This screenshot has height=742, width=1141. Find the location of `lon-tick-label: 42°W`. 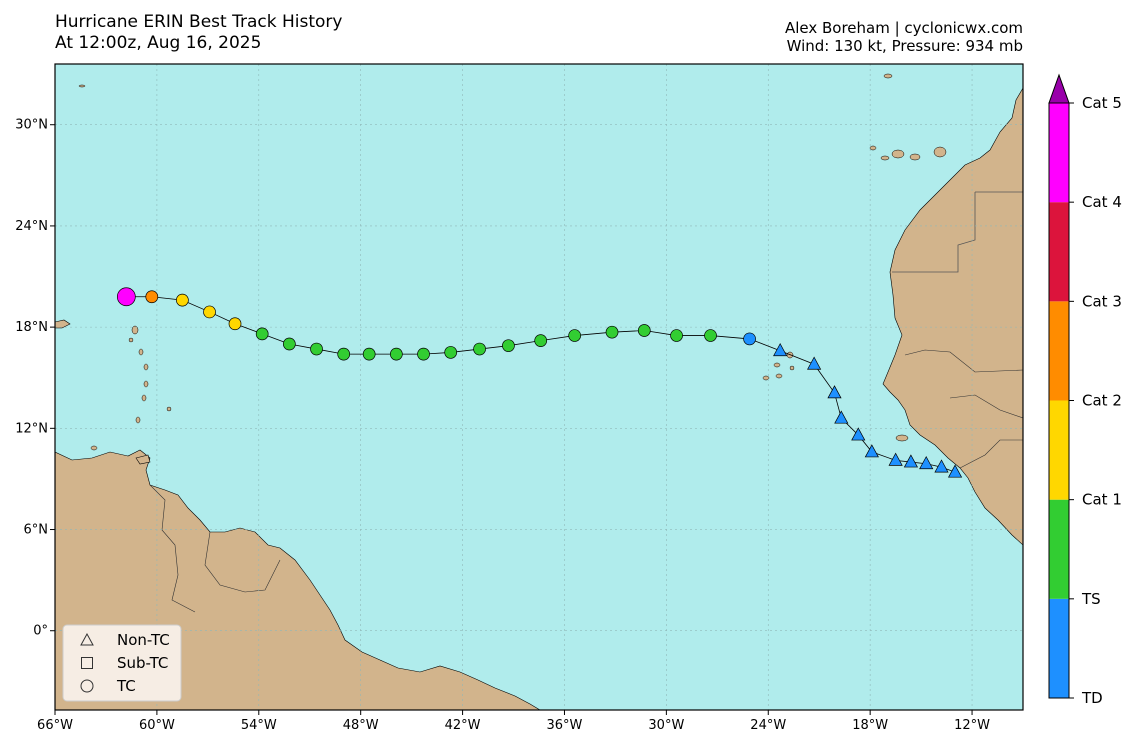

lon-tick-label: 42°W is located at coordinates (463, 725).